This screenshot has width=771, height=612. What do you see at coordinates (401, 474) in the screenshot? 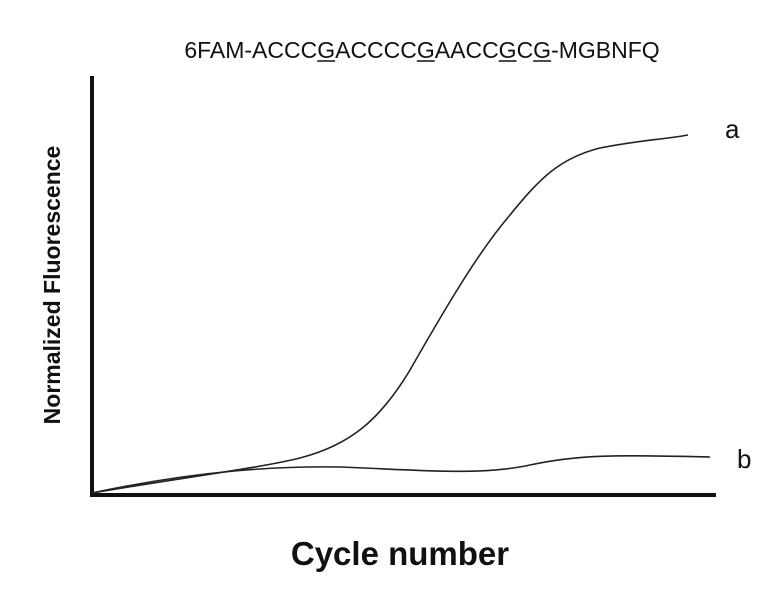
I see `curve-b` at bounding box center [401, 474].